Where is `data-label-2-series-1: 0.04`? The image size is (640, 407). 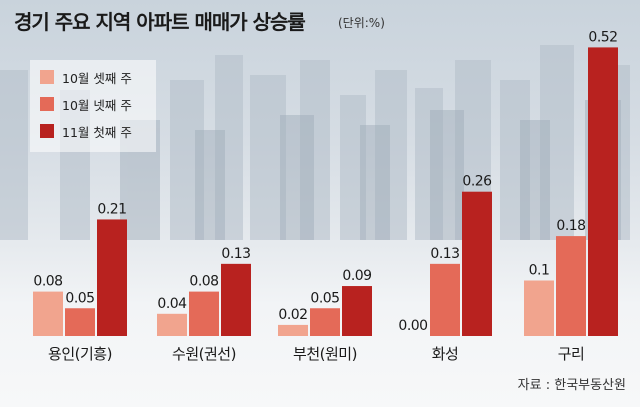
data-label-2-series-1: 0.04 is located at coordinates (172, 304).